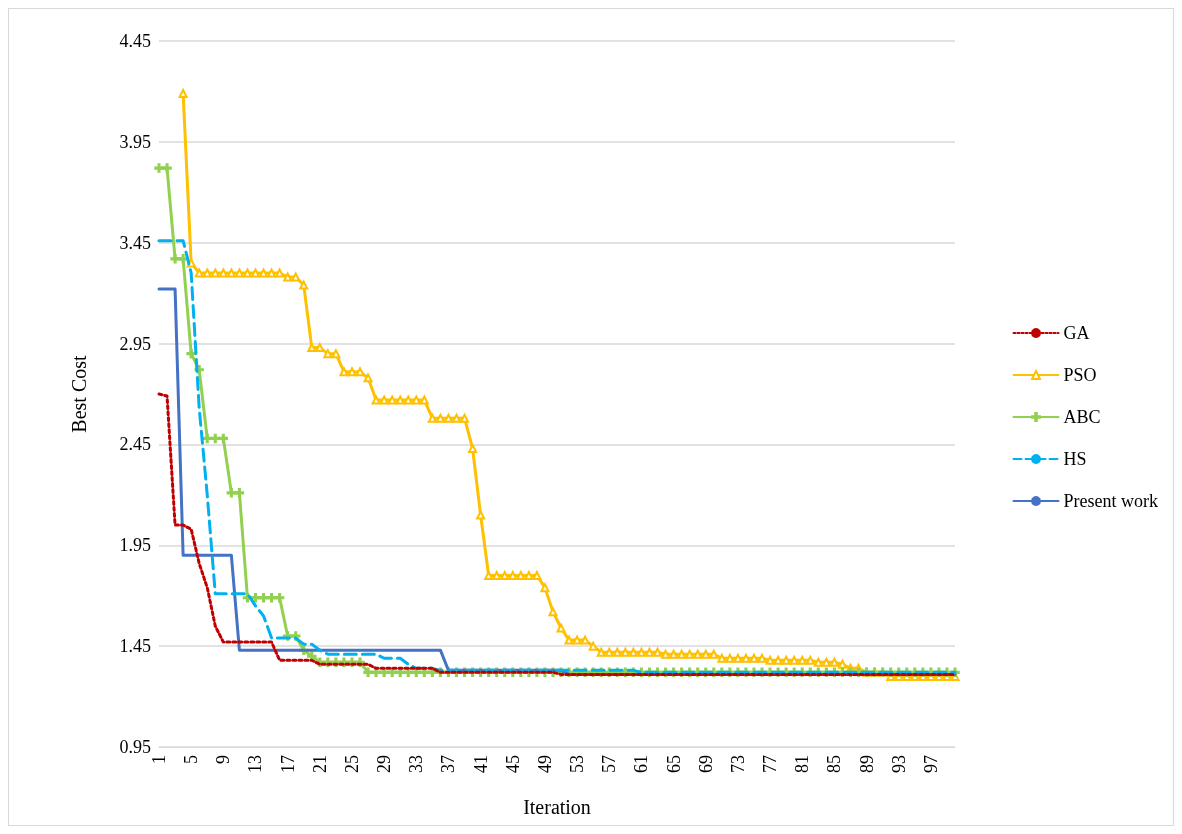 This screenshot has height=834, width=1182. What do you see at coordinates (770, 764) in the screenshot?
I see `x-tick-label: 77` at bounding box center [770, 764].